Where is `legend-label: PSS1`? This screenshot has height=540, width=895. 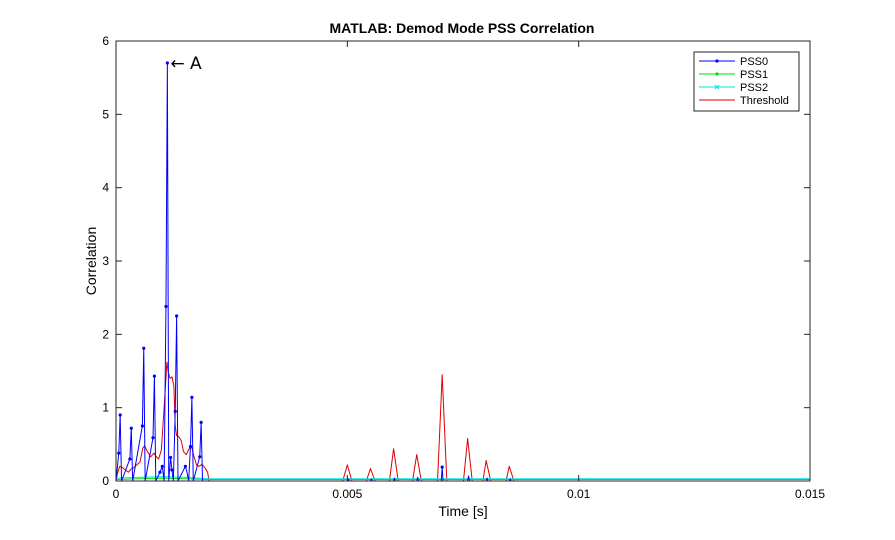 legend-label: PSS1 is located at coordinates (754, 75).